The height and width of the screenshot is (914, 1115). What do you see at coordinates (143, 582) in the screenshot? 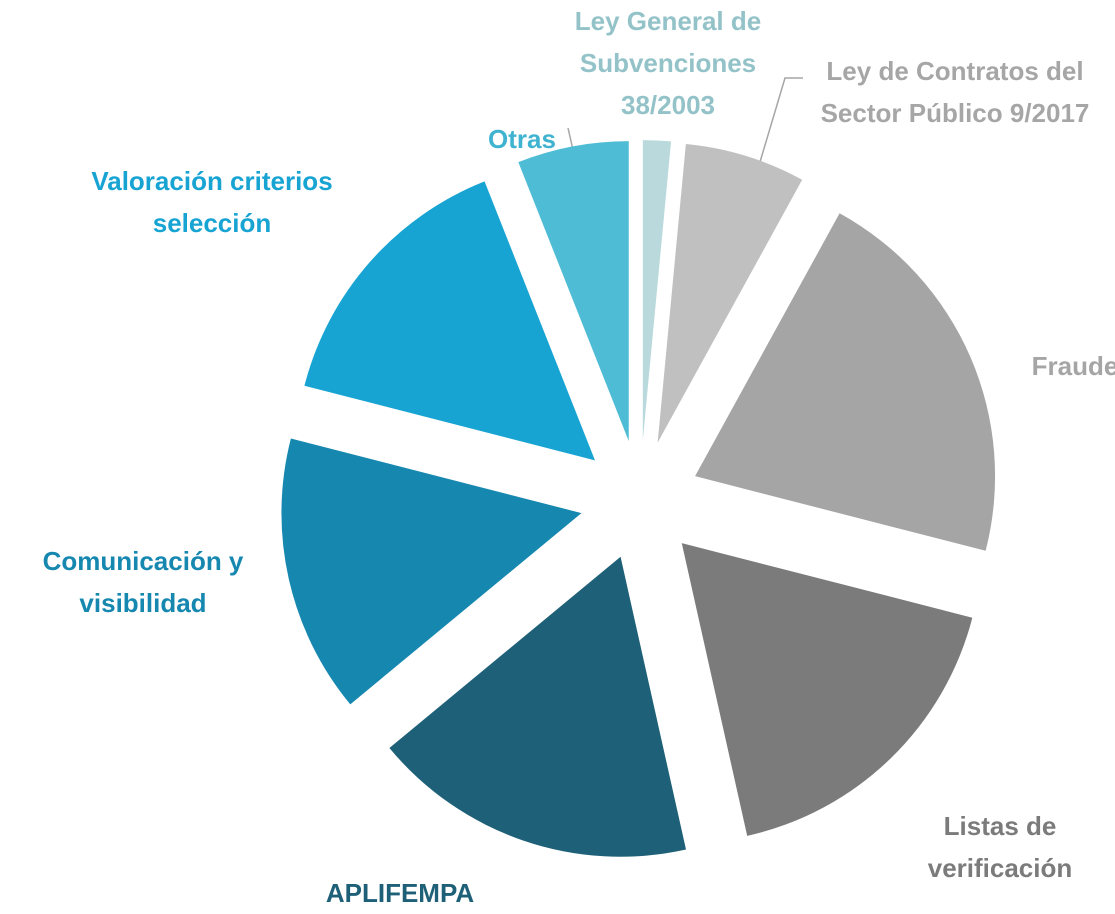
I see `slice-label: Comunicación y visibilidad` at bounding box center [143, 582].